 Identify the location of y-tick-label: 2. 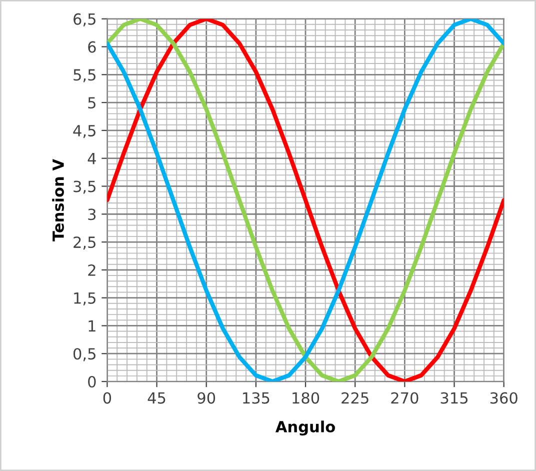
(92, 270).